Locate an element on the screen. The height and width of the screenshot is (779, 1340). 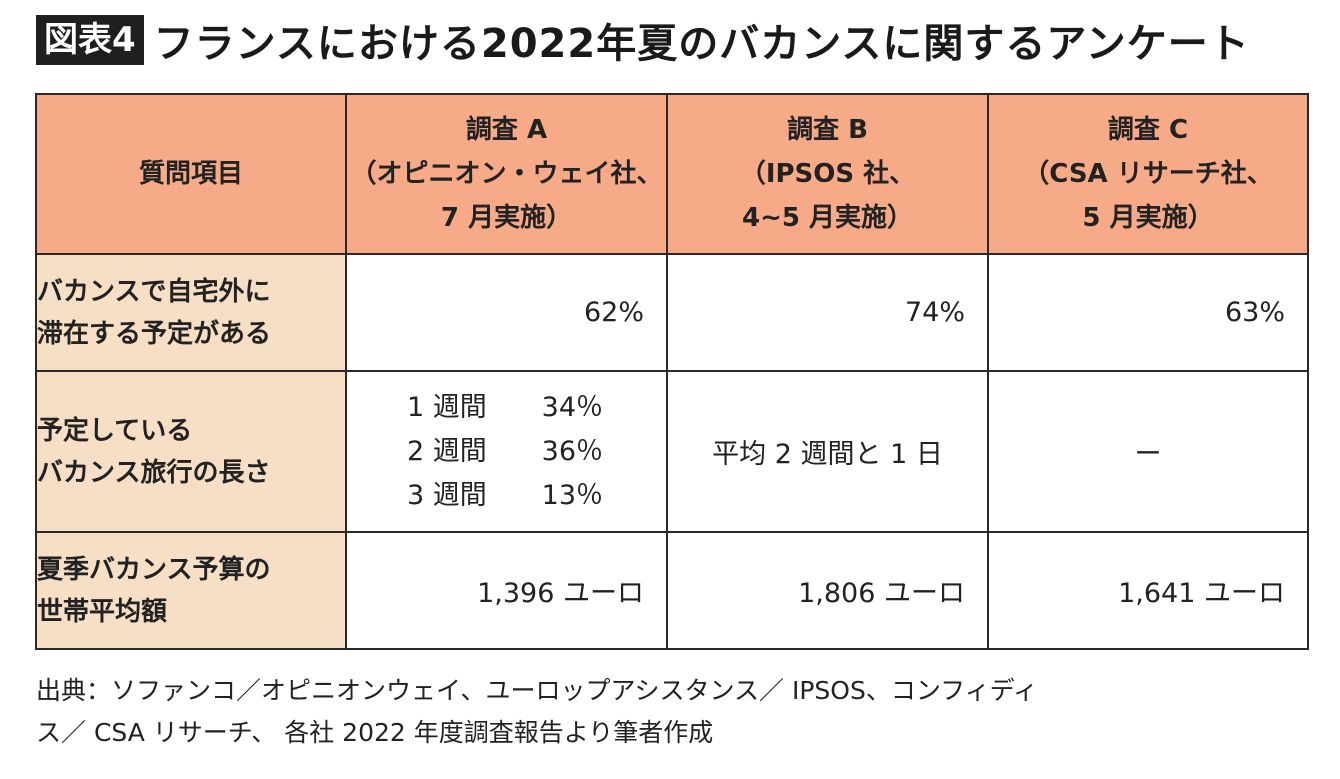
figure-title: 図表4 フランスにおける2022年夏のバカンスに関するアンケート is located at coordinates (643, 40).